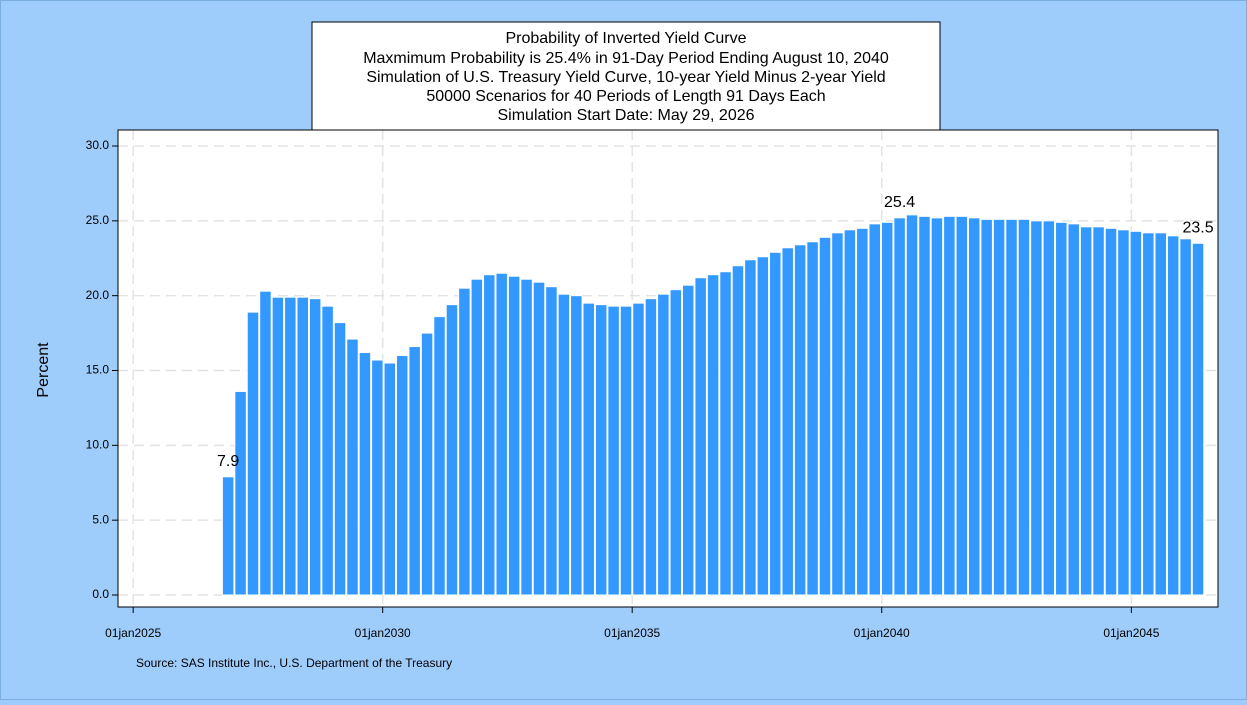 The image size is (1247, 705). Describe the element at coordinates (133, 633) in the screenshot. I see `x-tick-label: 01jan2025` at that location.